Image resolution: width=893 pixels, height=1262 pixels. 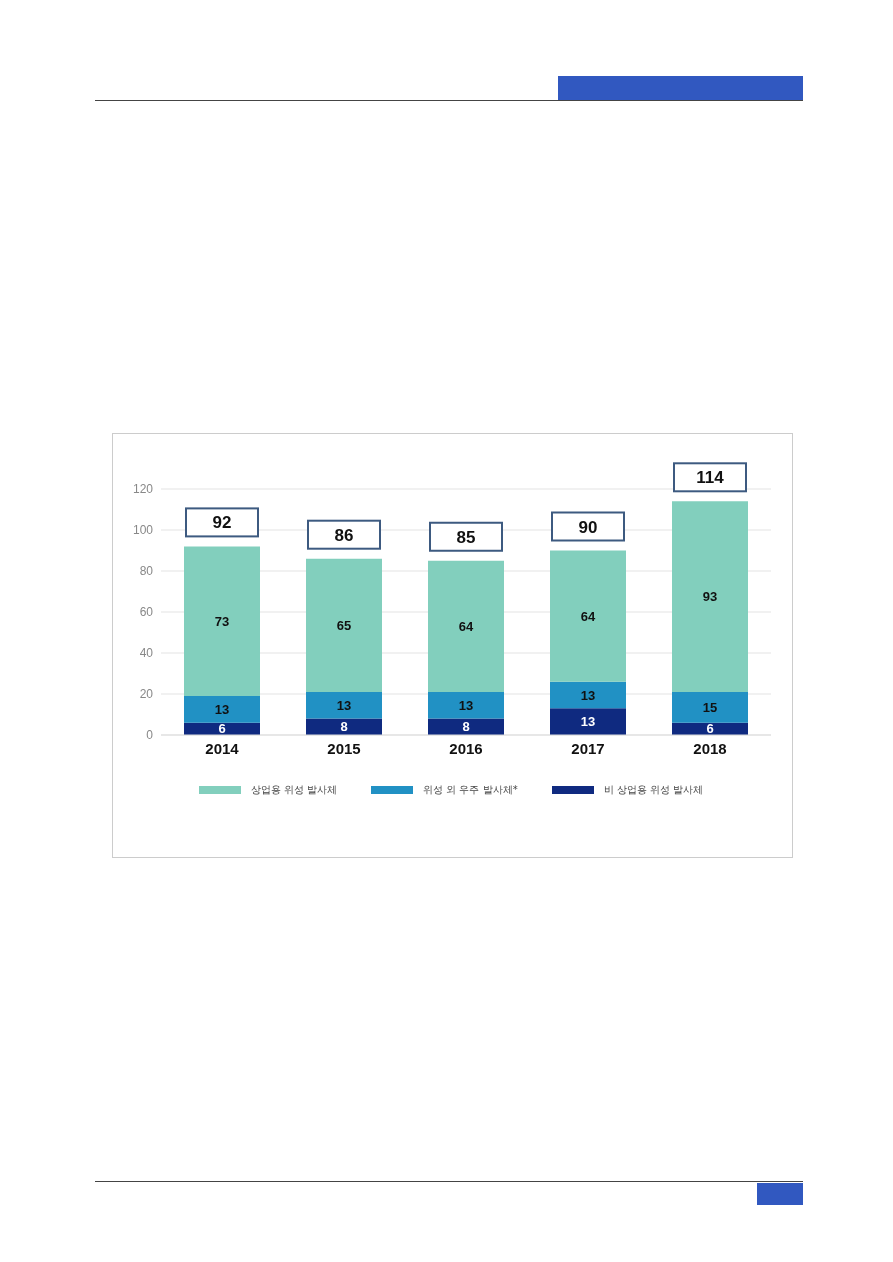 What do you see at coordinates (143, 489) in the screenshot?
I see `y-tick-label: 120` at bounding box center [143, 489].